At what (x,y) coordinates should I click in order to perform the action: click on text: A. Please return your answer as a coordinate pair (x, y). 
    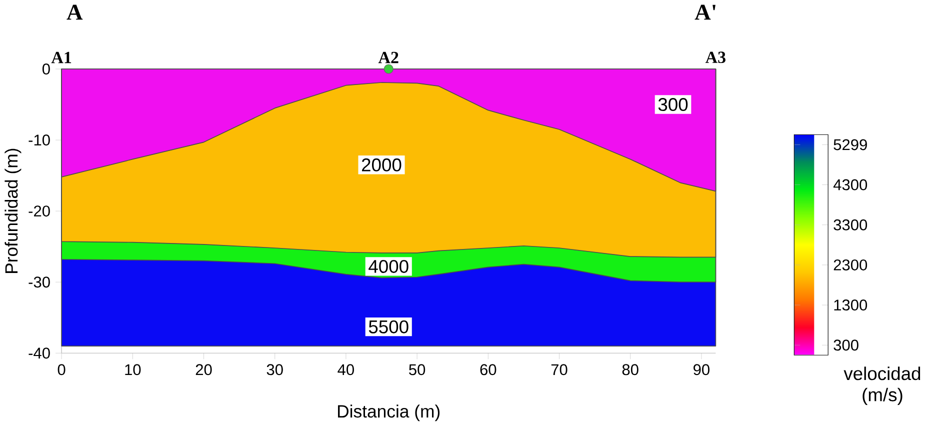
    Looking at the image, I should click on (74, 12).